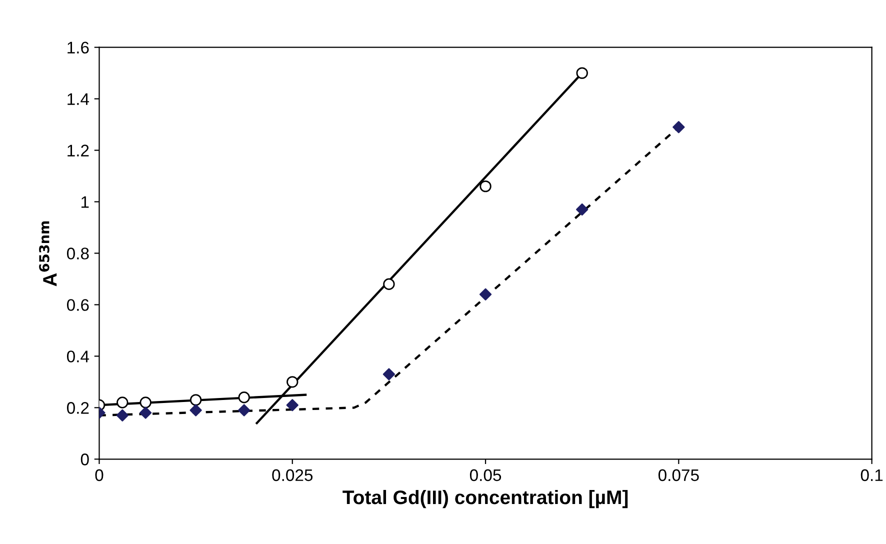 The height and width of the screenshot is (544, 886). I want to click on y-tick-label: 1.2, so click(78, 150).